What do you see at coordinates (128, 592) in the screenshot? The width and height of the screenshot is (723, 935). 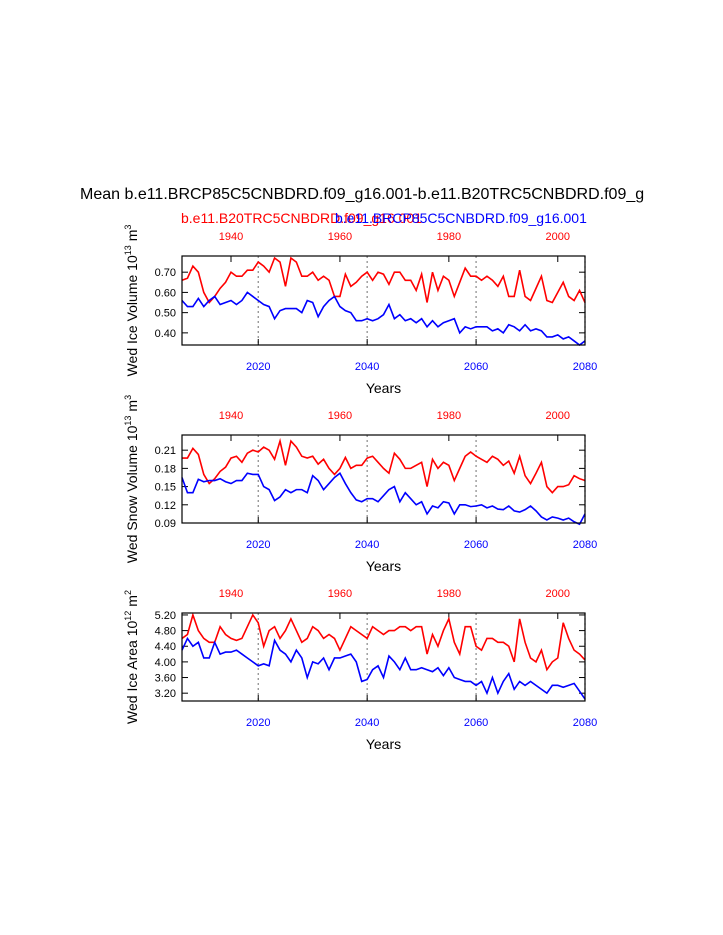 I see `y-axis-label-part: 2` at bounding box center [128, 592].